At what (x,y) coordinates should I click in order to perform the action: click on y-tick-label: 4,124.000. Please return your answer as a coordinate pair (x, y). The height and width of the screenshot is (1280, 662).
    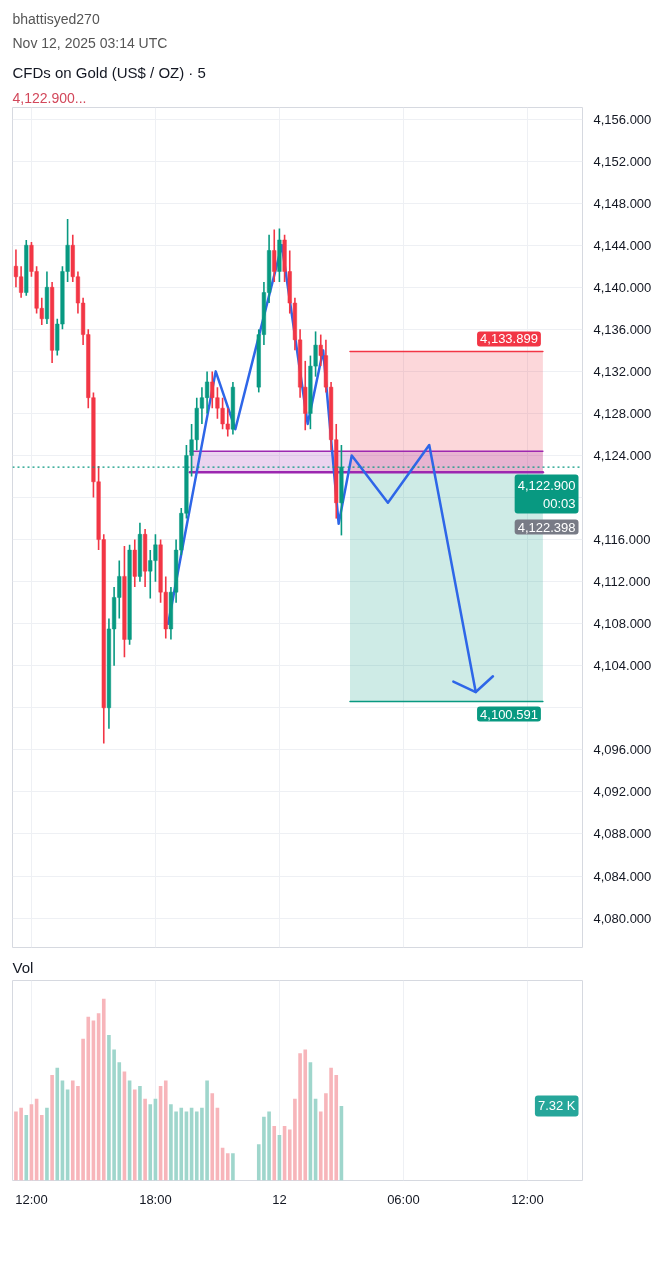
    Looking at the image, I should click on (622, 455).